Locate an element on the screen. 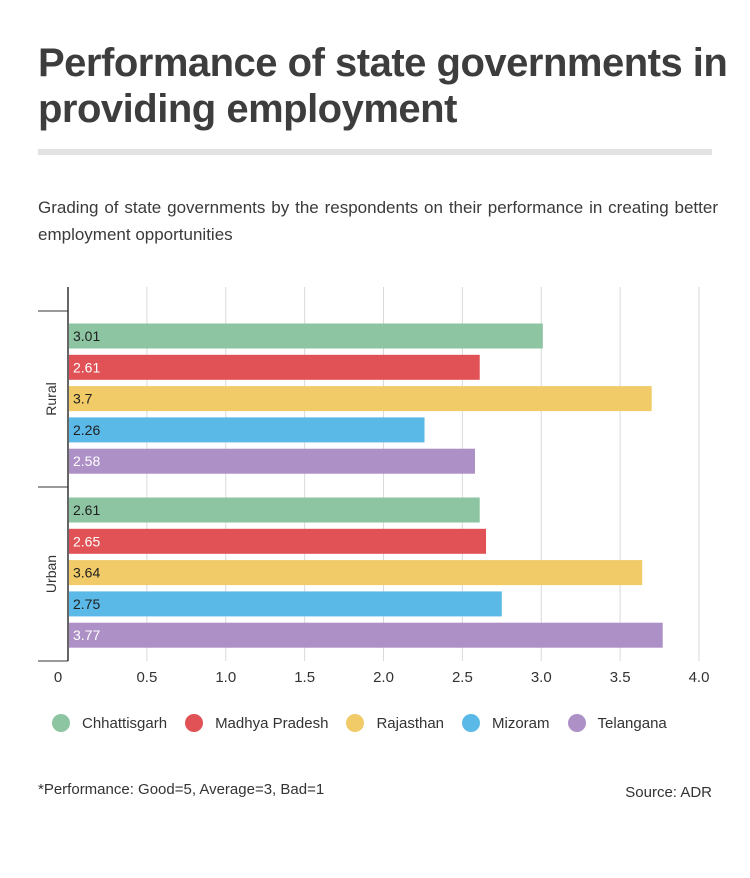  data-label: 2.75 is located at coordinates (86, 604).